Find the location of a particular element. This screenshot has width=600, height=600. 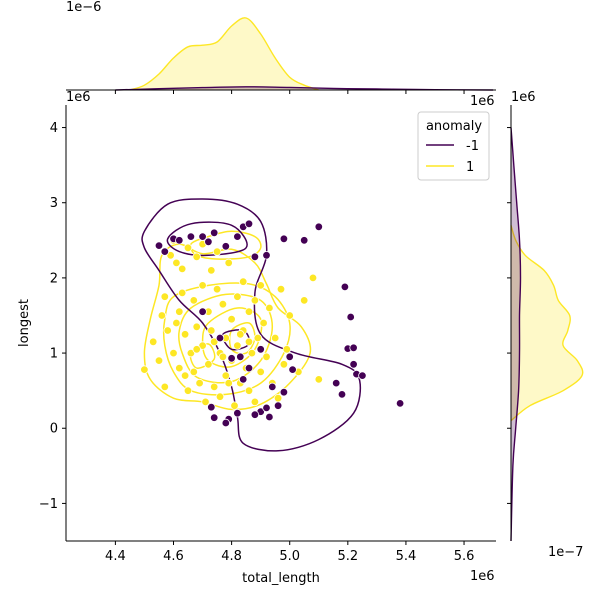

scatter-point--1-37 is located at coordinates (237, 413).